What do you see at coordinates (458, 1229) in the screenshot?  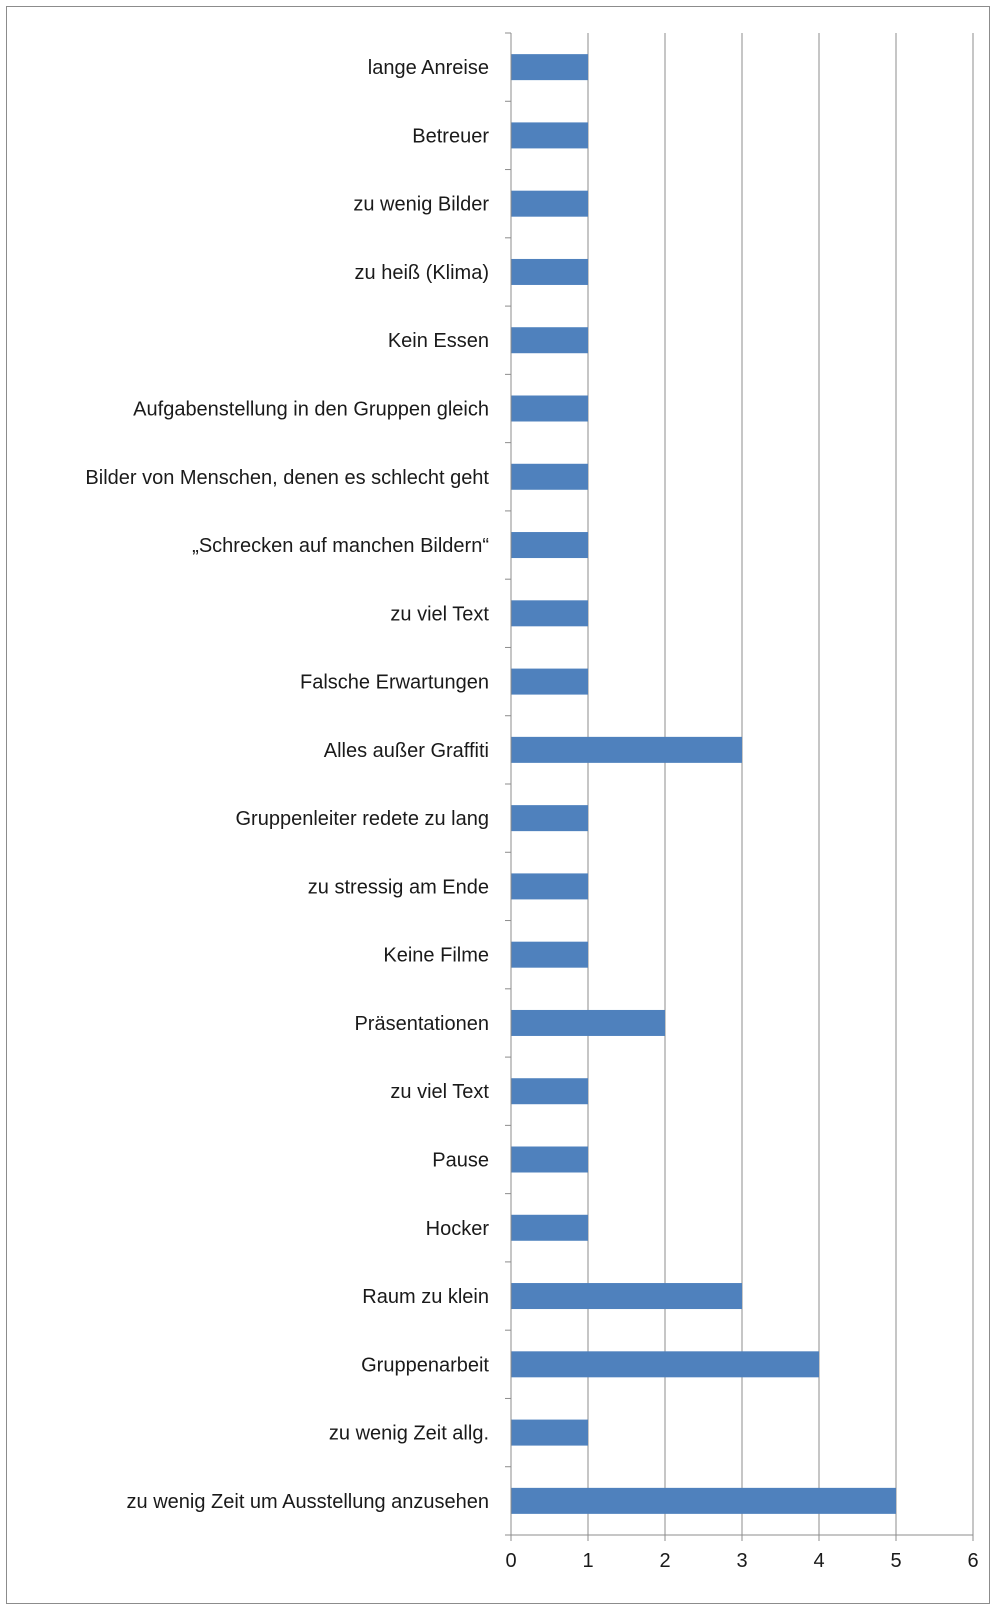 I see `category-label-18: Hocker` at bounding box center [458, 1229].